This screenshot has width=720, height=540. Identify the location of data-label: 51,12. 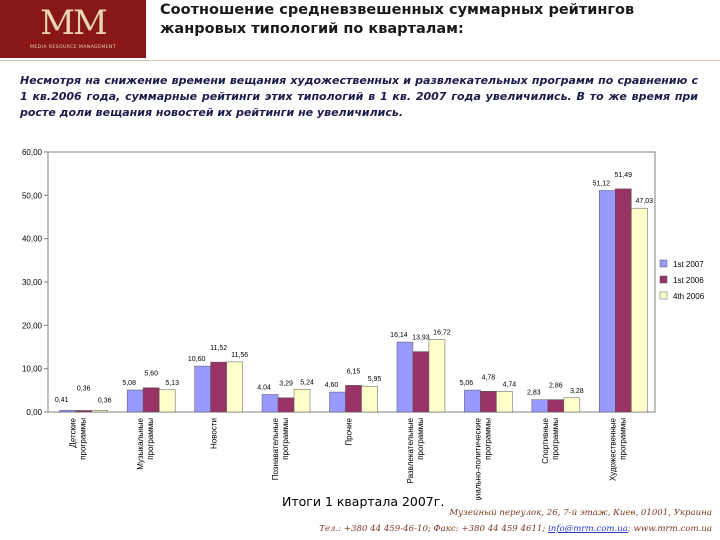
(602, 183).